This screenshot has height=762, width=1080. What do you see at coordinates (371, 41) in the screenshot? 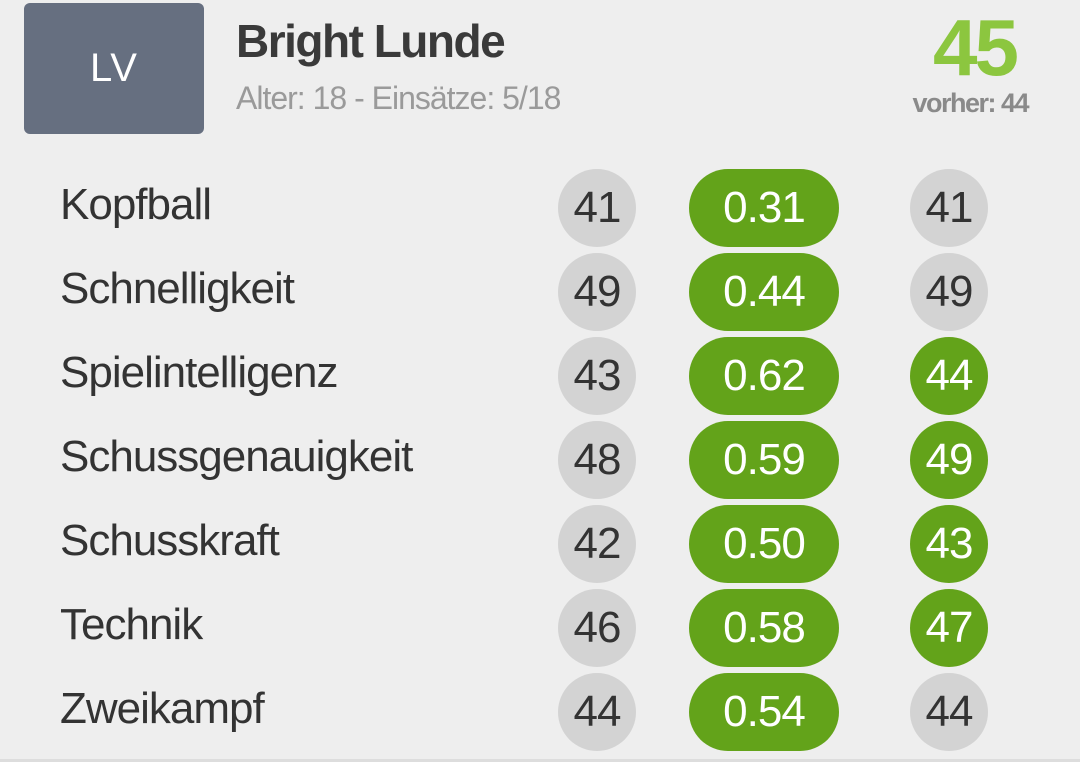
I see `player-name: Bright Lunde` at bounding box center [371, 41].